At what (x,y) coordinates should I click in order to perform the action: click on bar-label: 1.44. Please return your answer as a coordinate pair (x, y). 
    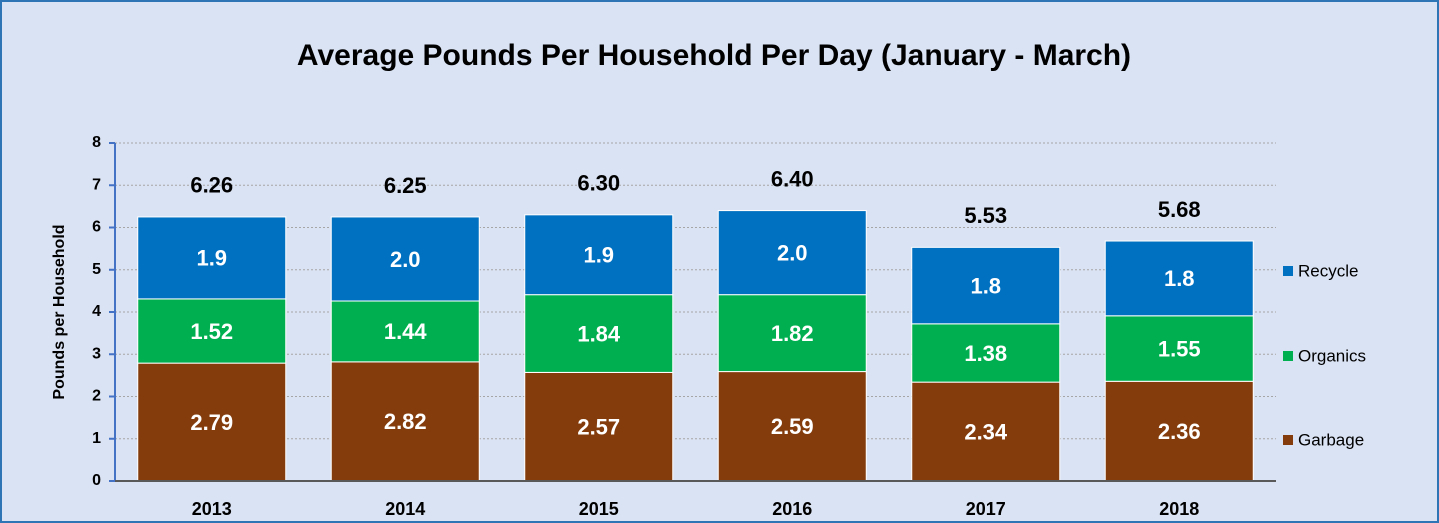
    Looking at the image, I should click on (406, 331).